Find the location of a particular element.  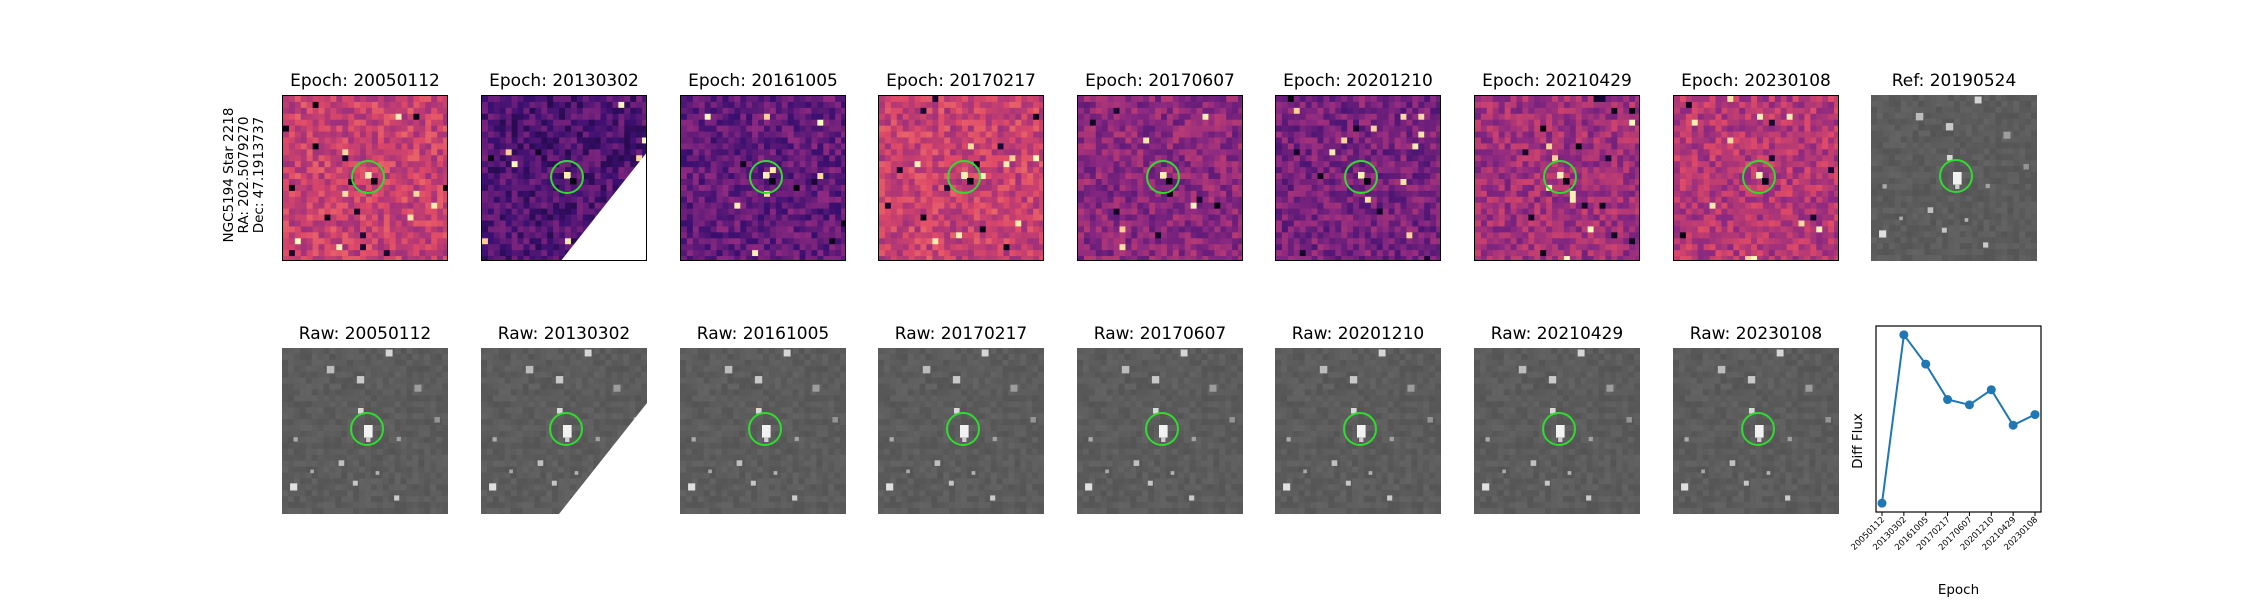

diff-image-8-svg is located at coordinates (1756, 178).